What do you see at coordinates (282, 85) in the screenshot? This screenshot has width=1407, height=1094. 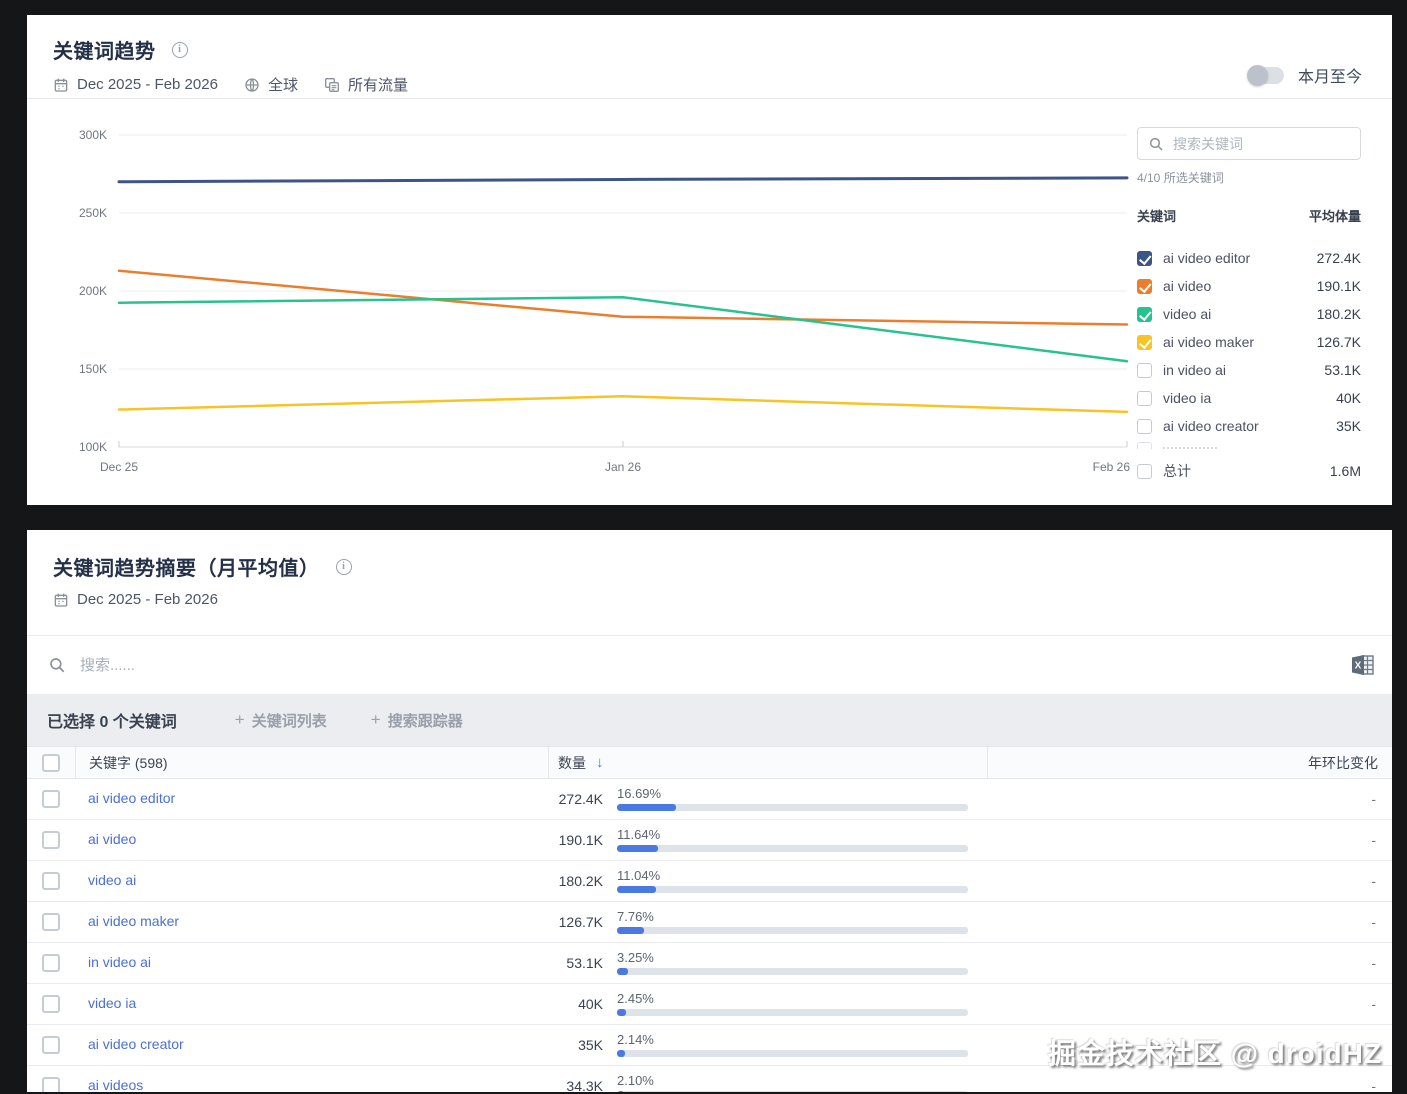 I see `region-filter: 全球` at bounding box center [282, 85].